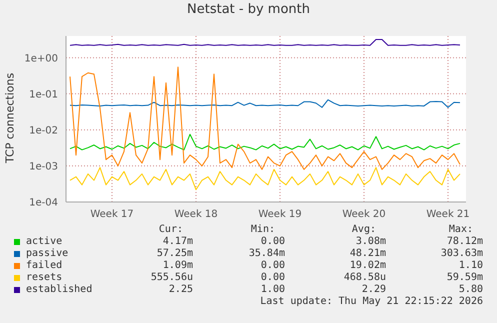 The image size is (497, 323). Describe the element at coordinates (43, 130) in the screenshot. I see `y-tick-label: 1e-02` at that location.